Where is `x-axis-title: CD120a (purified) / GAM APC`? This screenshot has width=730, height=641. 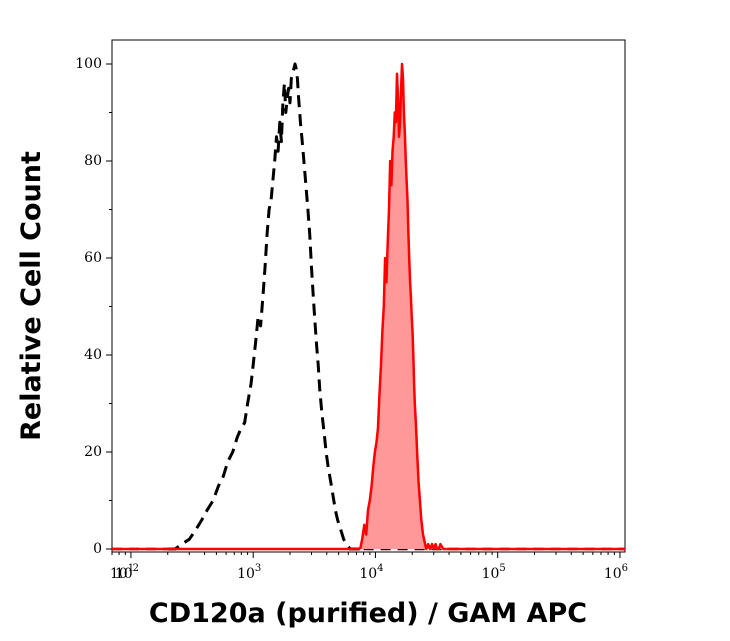 x-axis-title: CD120a (purified) / GAM APC is located at coordinates (368, 613).